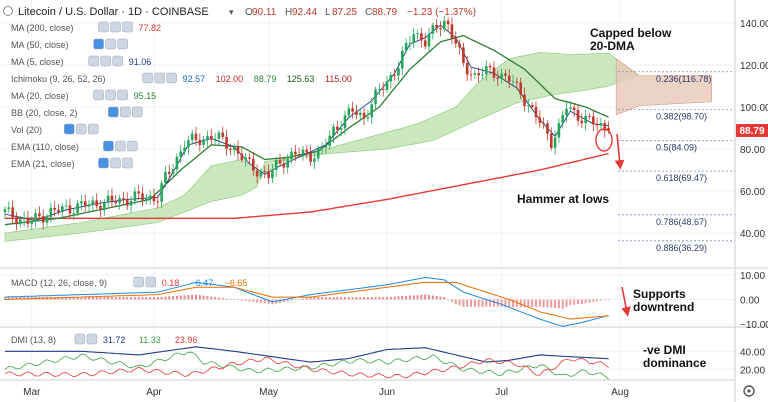 The image size is (768, 402). I want to click on symbol-title: Litecoin / U.S. Dollar · 1D · COINBASE, so click(113, 12).